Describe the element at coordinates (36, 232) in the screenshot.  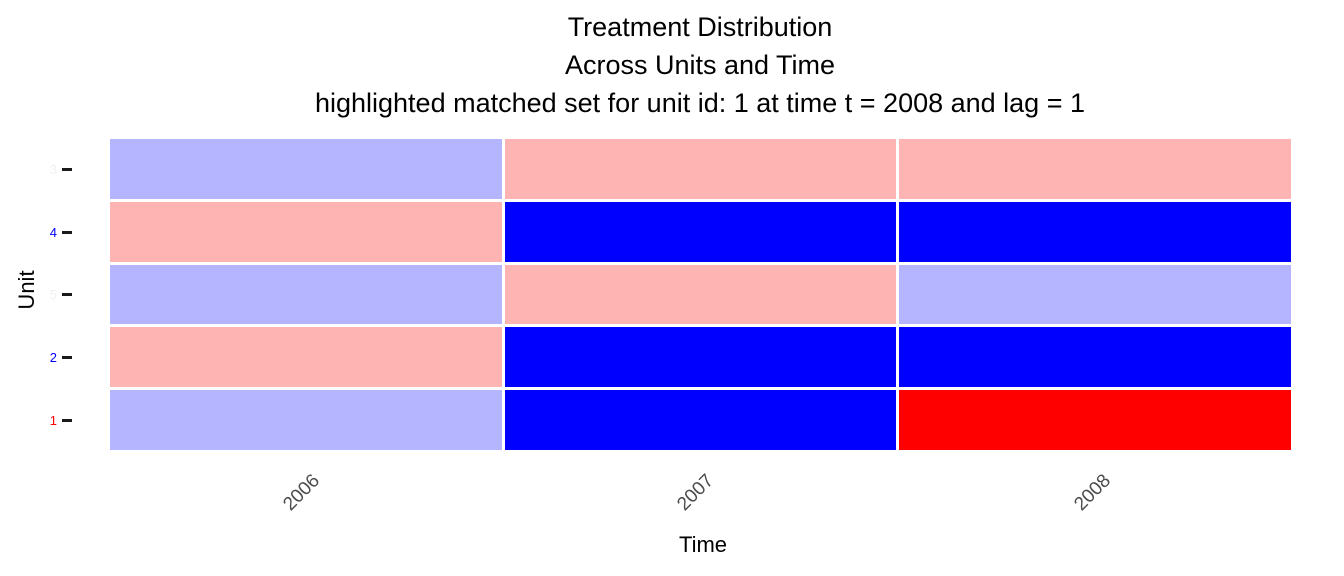
I see `y-tick-unit-4: 4` at that location.